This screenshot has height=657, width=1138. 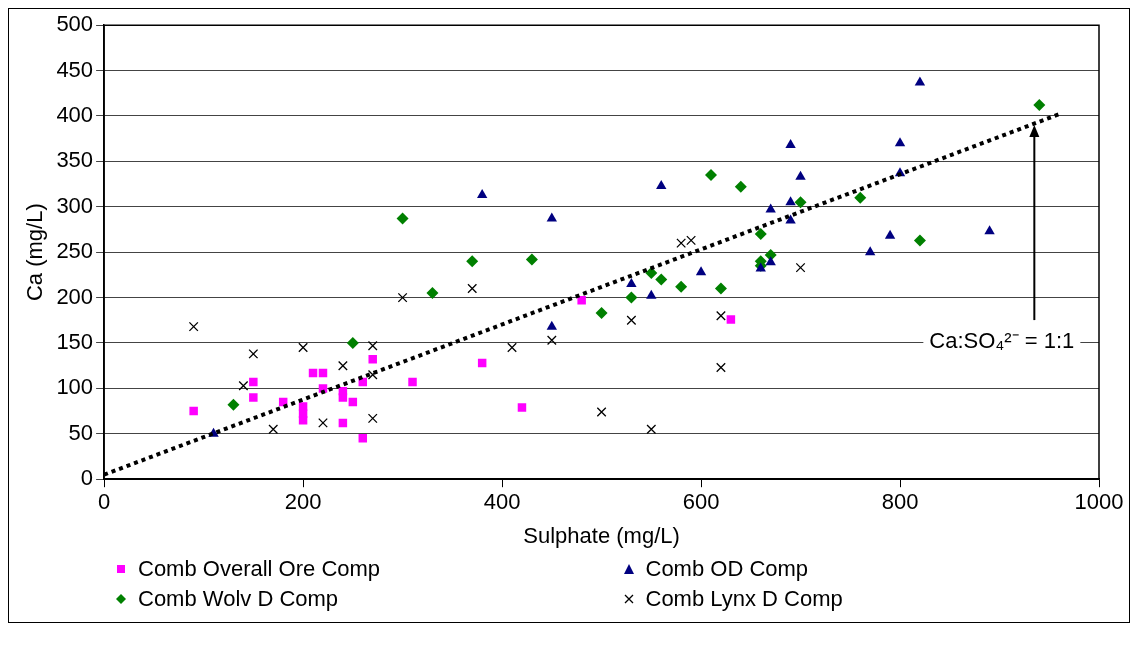 What do you see at coordinates (75, 296) in the screenshot?
I see `y-tick-label: 200` at bounding box center [75, 296].